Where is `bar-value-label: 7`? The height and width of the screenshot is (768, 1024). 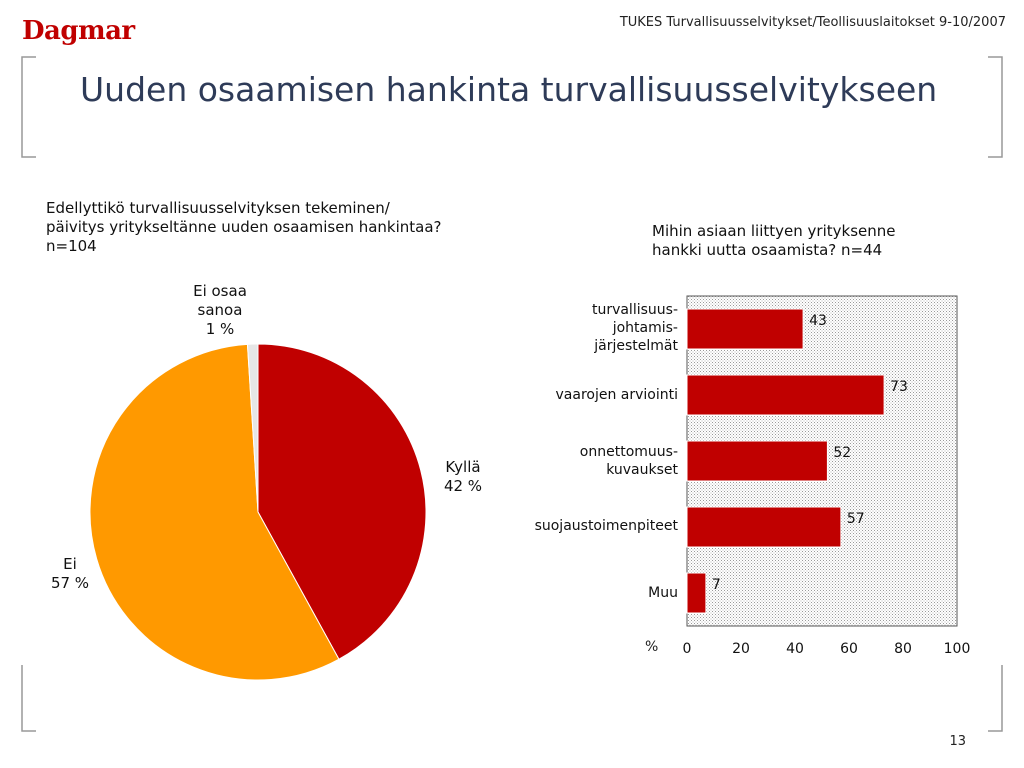 bar-value-label: 7 is located at coordinates (716, 585).